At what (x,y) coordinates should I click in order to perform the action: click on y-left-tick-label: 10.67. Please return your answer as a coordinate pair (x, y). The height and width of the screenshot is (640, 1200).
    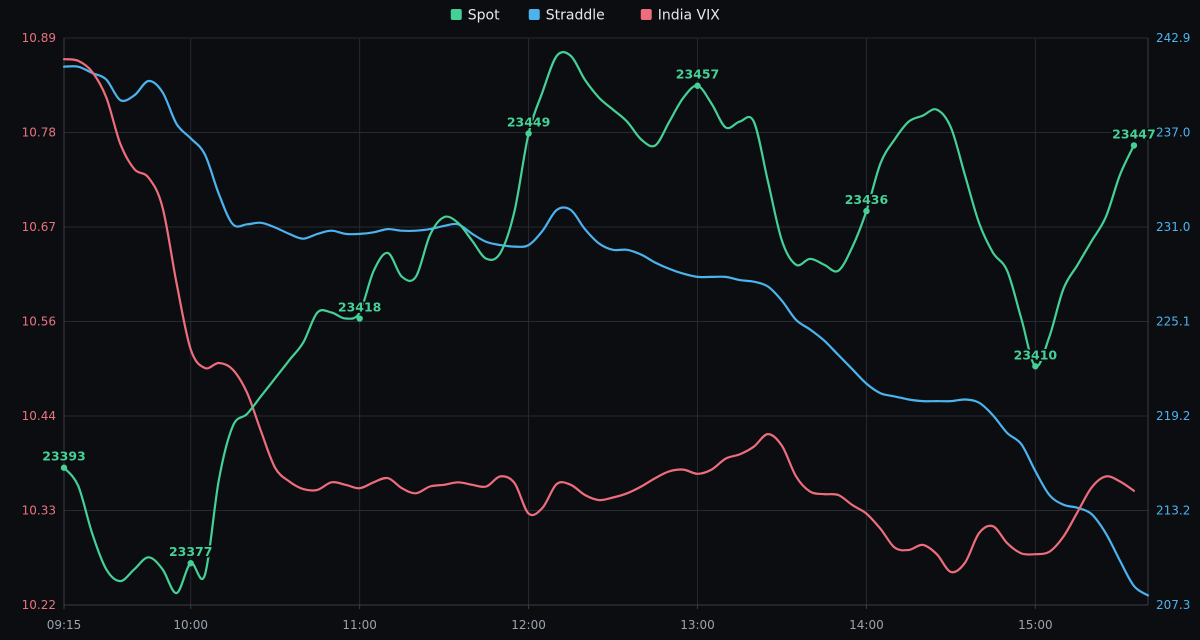
    Looking at the image, I should click on (39, 227).